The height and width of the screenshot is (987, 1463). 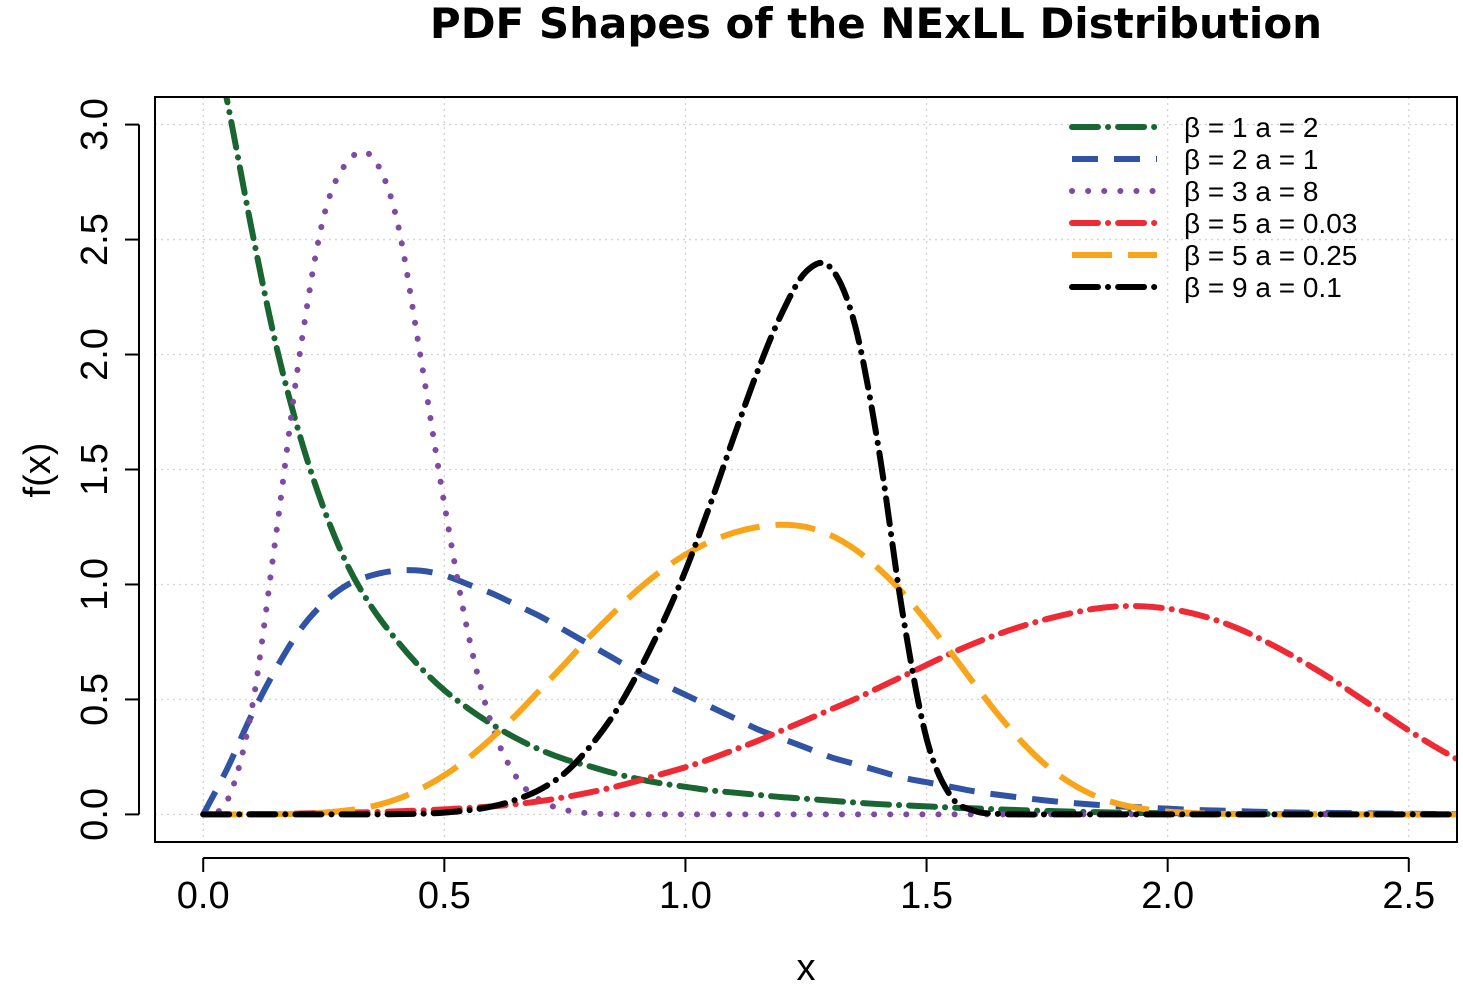 What do you see at coordinates (1251, 127) in the screenshot?
I see `legend-label-0: β = 1 a = 2` at bounding box center [1251, 127].